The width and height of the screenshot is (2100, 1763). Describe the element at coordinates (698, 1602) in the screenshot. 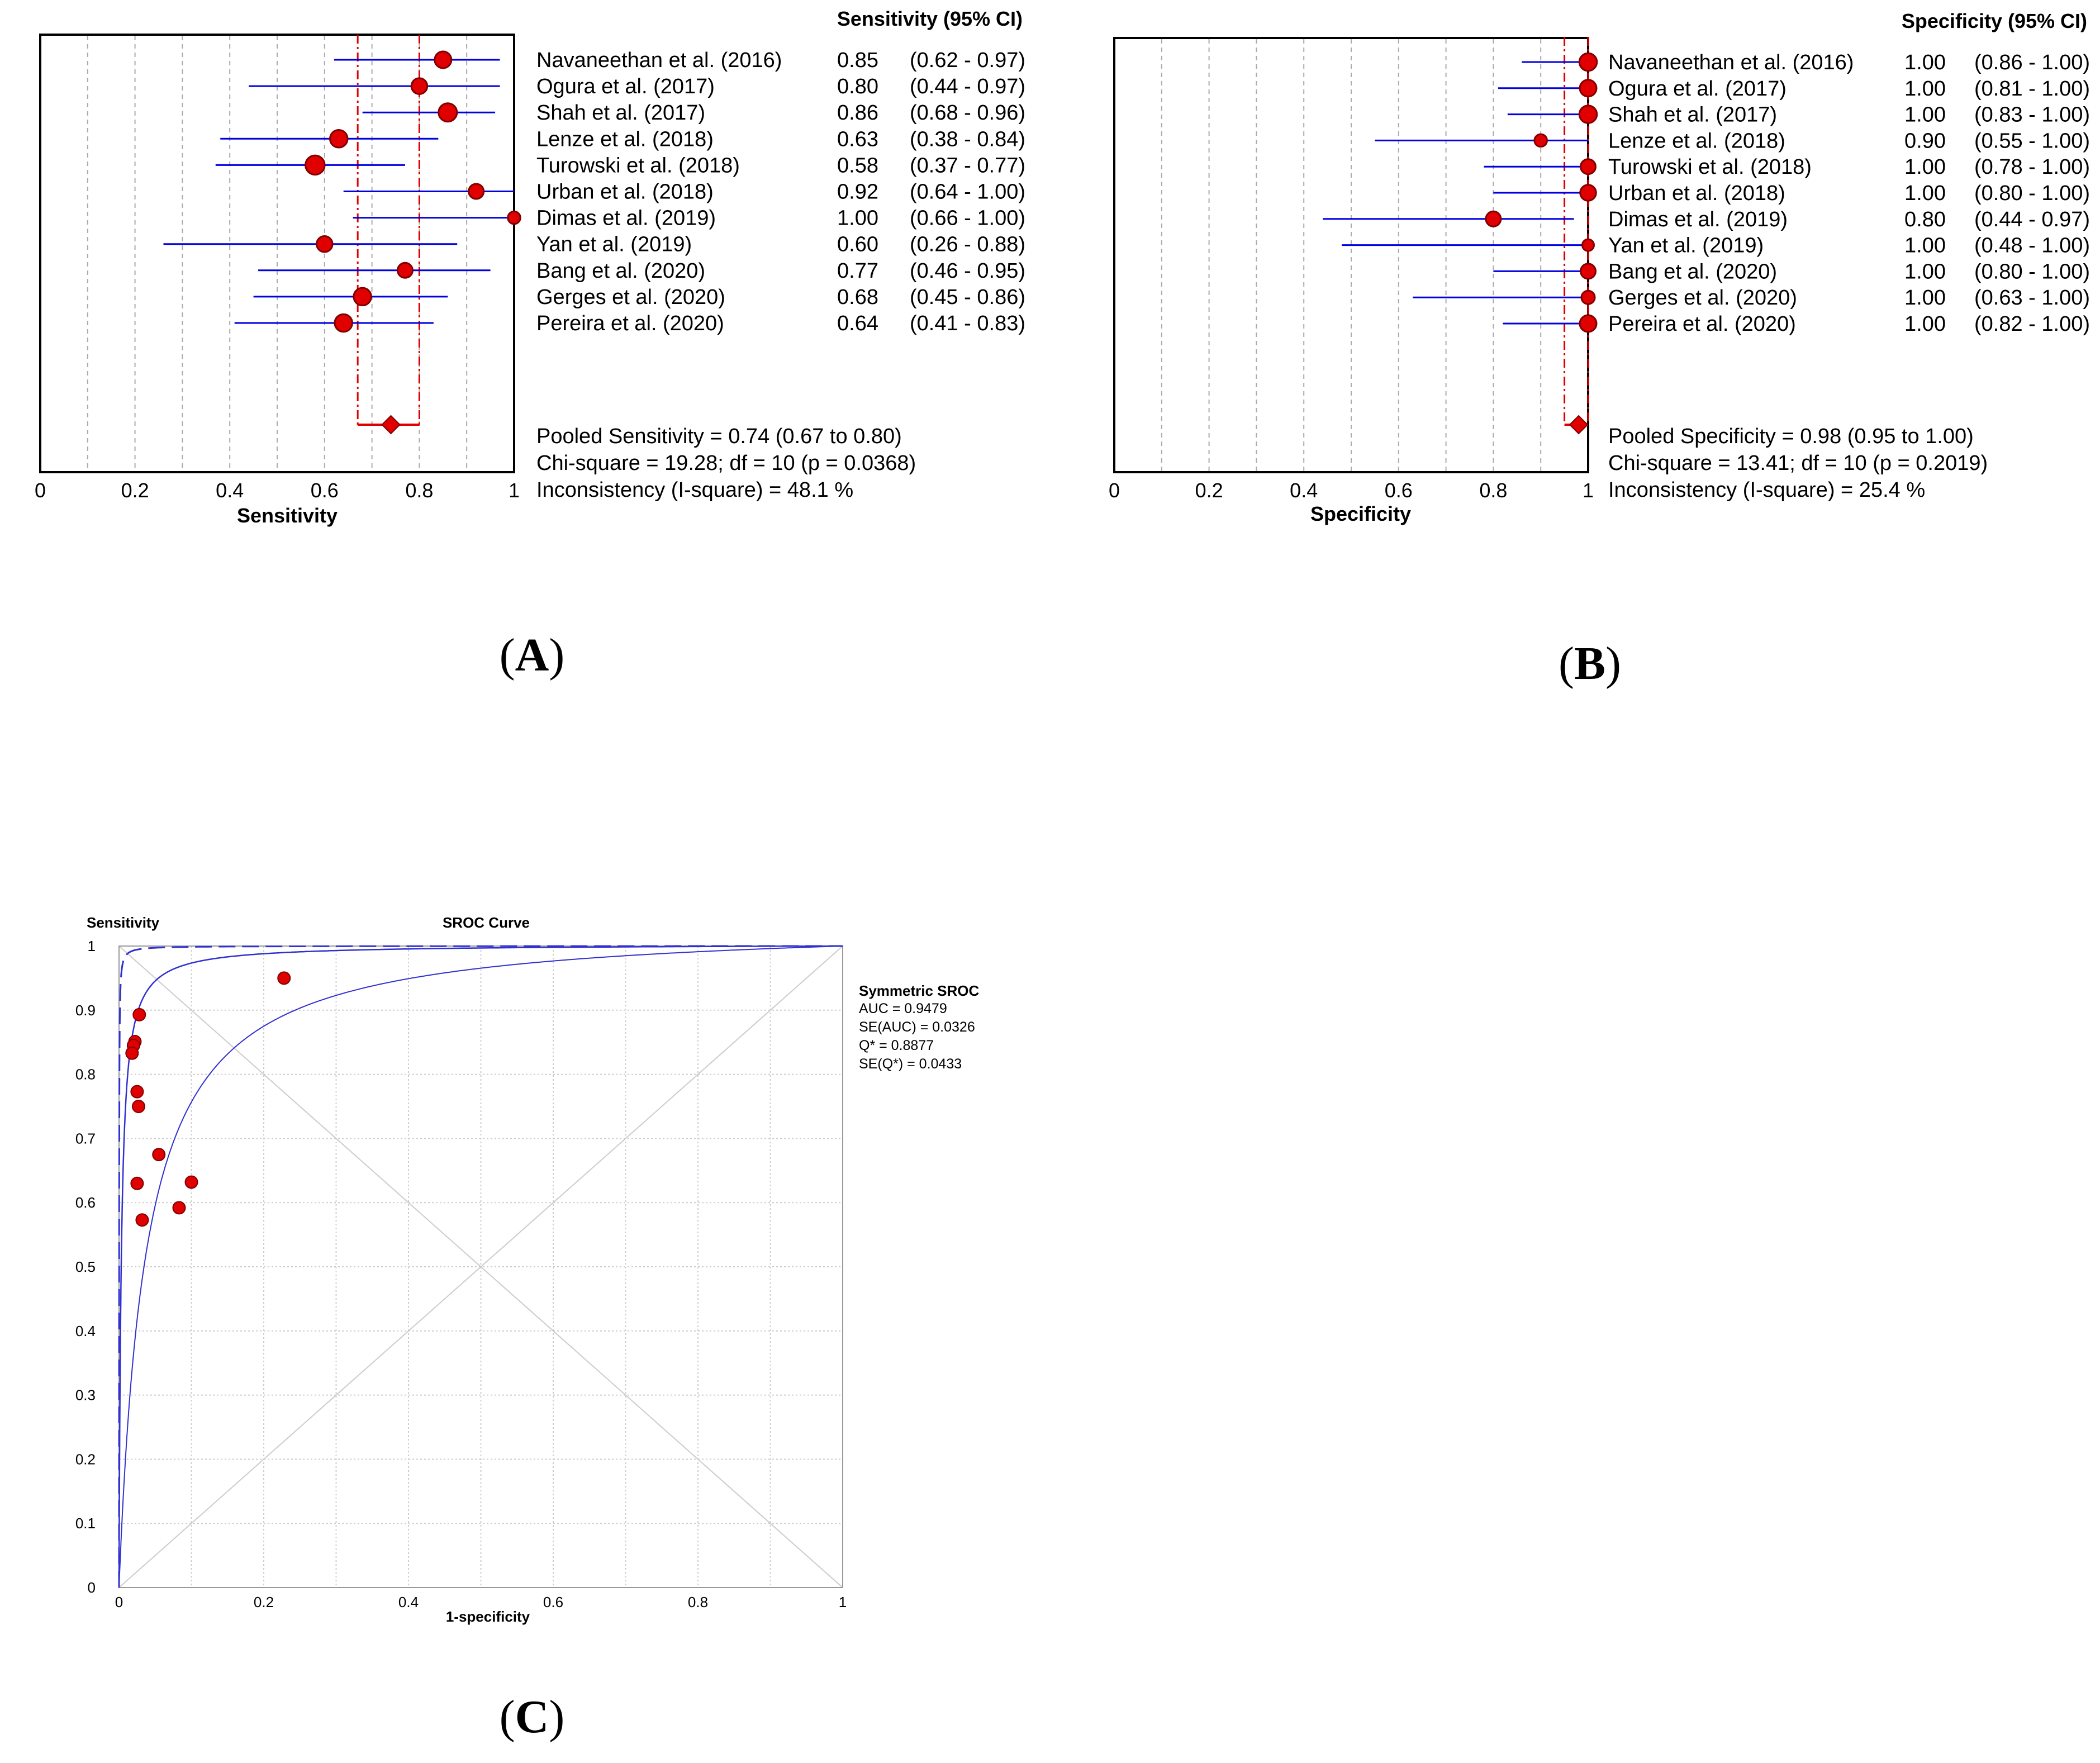

I see `panel-c-x-tick-label: 0.8` at that location.